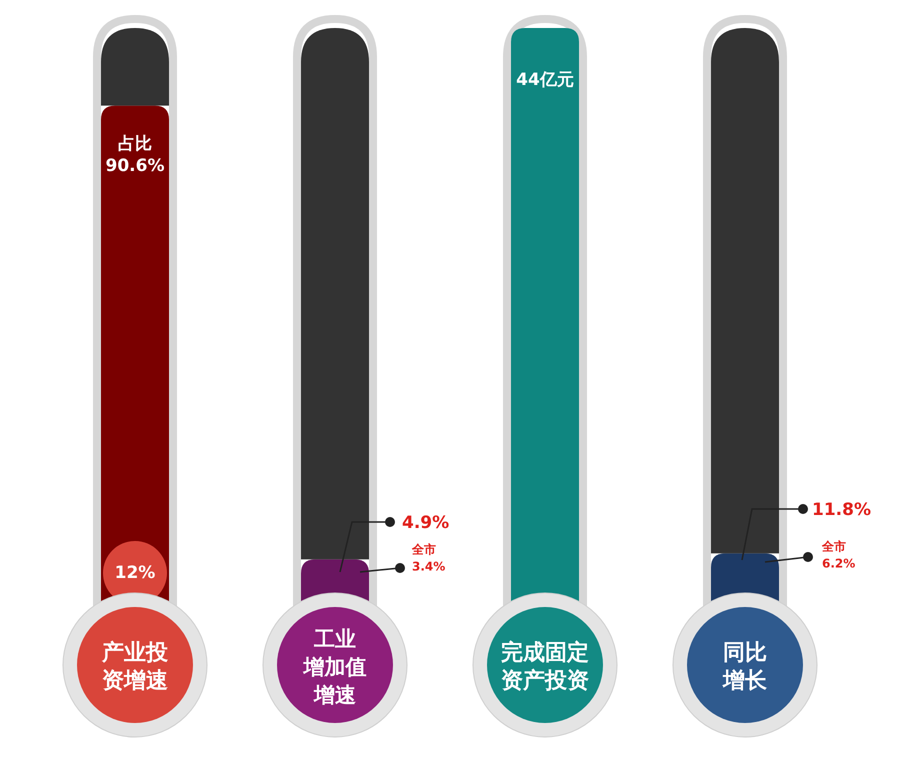  Describe the element at coordinates (135, 573) in the screenshot. I see `annotation: 12%` at that location.